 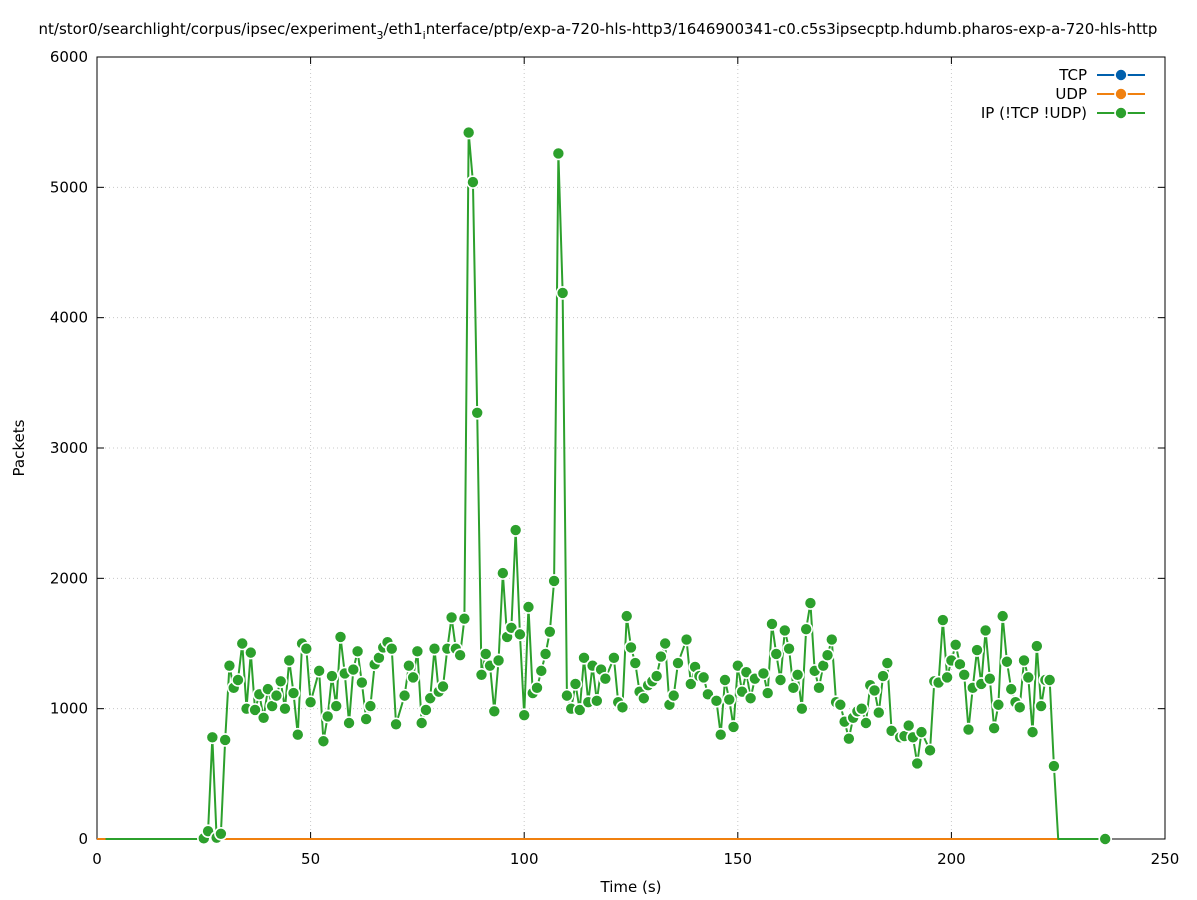 What do you see at coordinates (1034, 113) in the screenshot?
I see `legend-label-ip: IP (!TCP !UDP)` at bounding box center [1034, 113].